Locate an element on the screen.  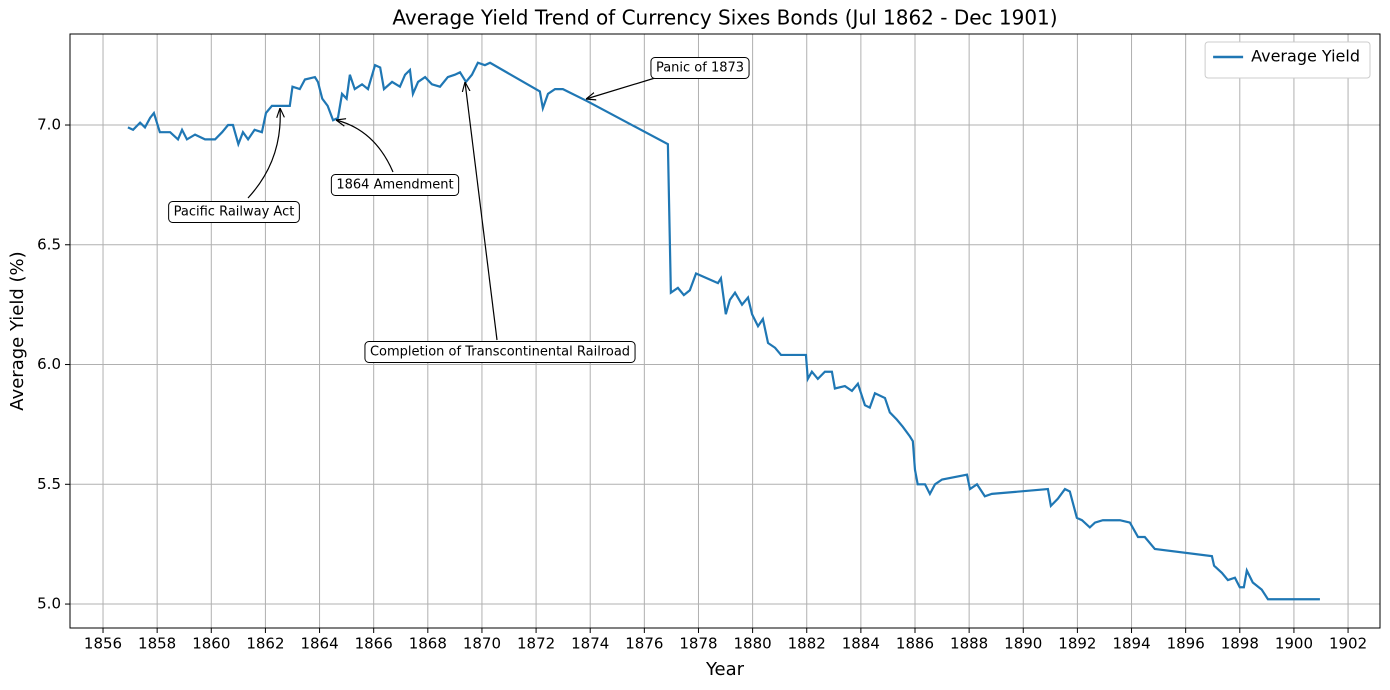
x-tick-label: 1868 is located at coordinates (428, 644).